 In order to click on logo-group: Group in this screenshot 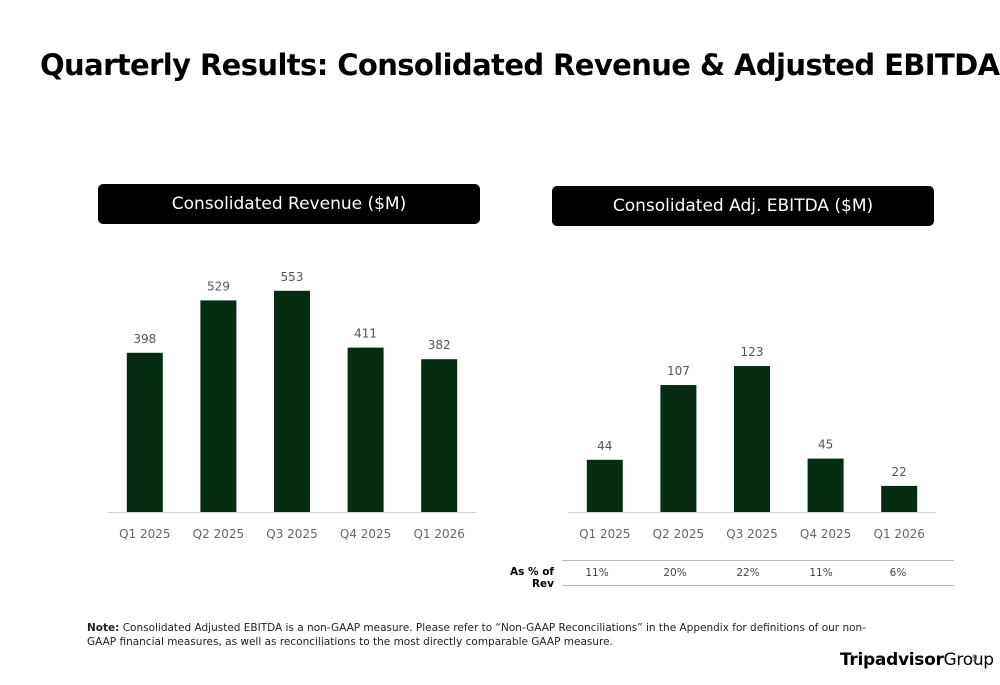, I will do `click(969, 660)`.